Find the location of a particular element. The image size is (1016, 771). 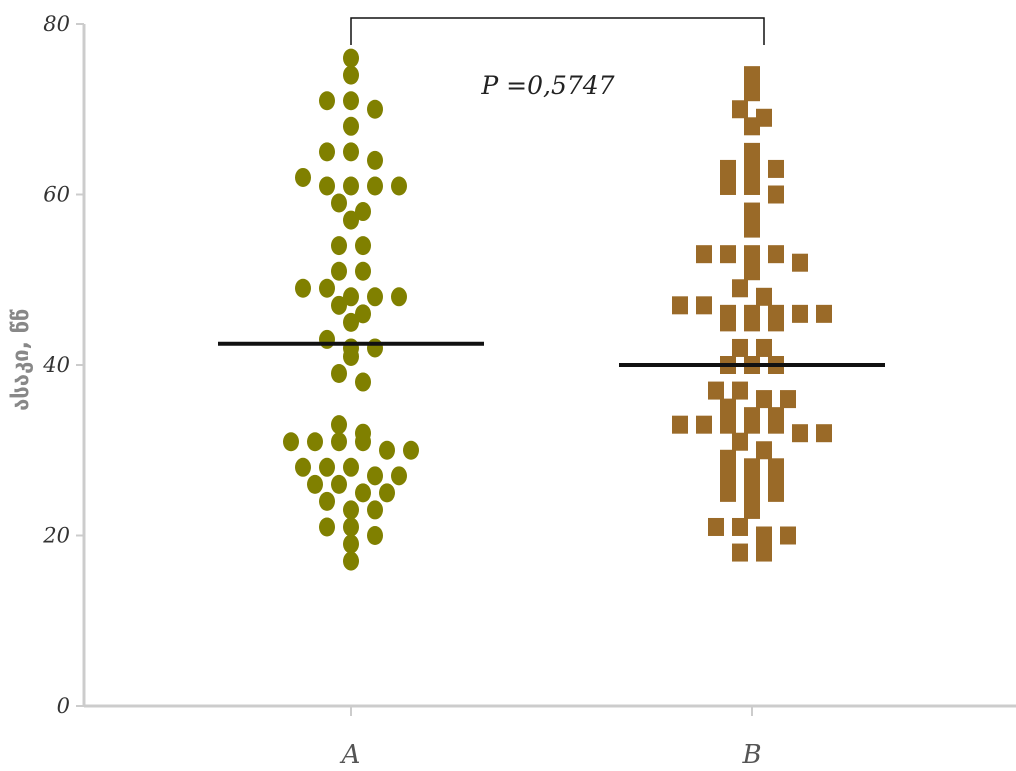

y-tick-label: 80 is located at coordinates (56, 24).